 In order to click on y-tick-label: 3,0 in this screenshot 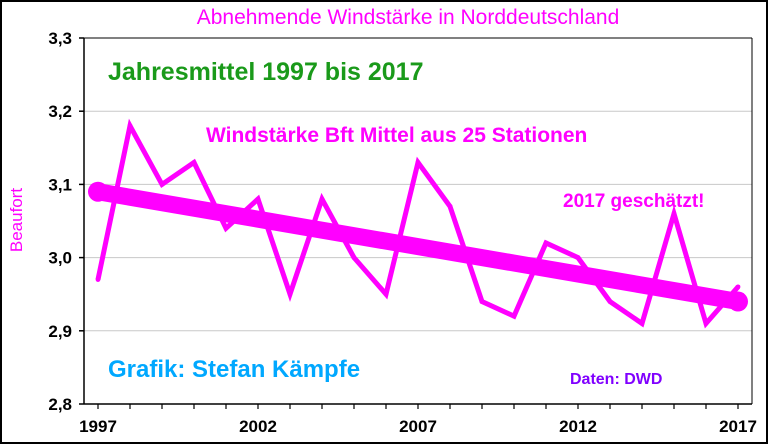, I will do `click(60, 258)`.